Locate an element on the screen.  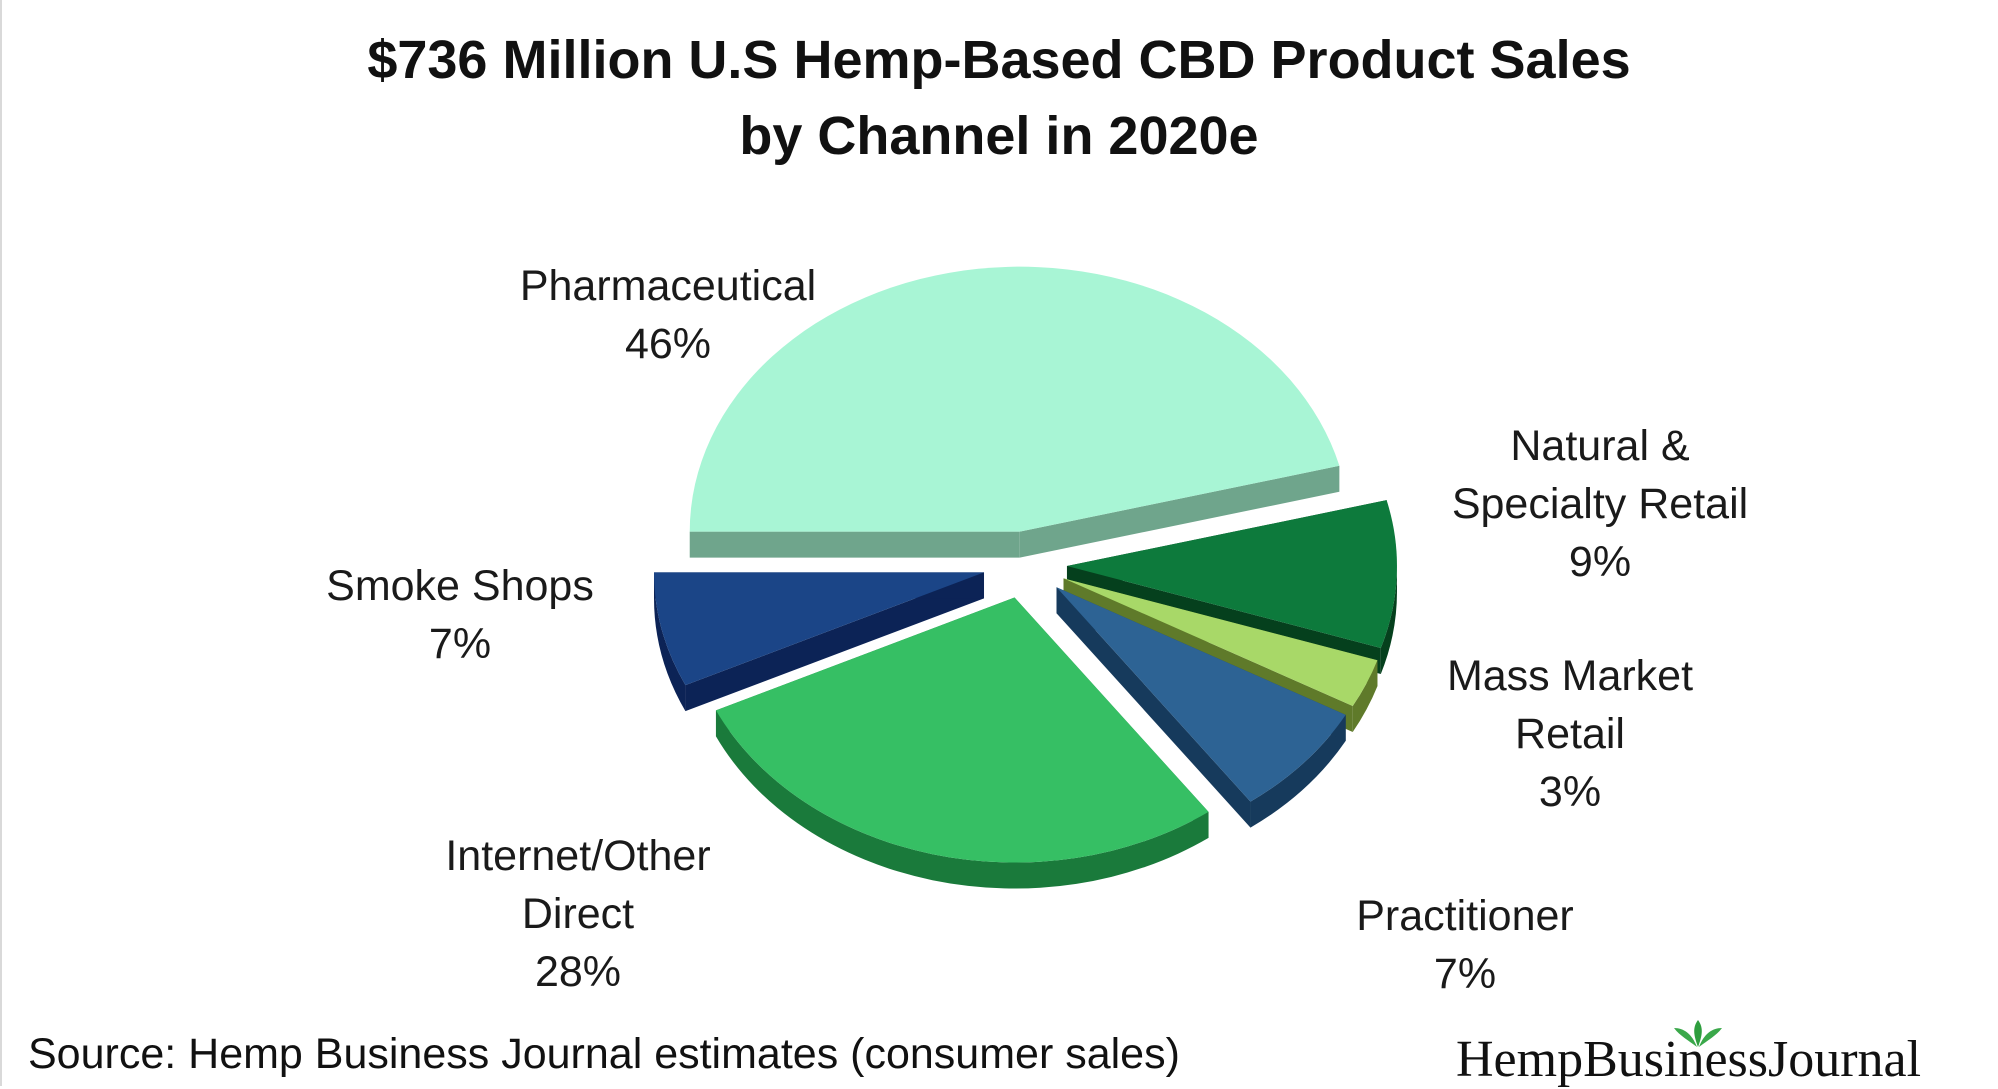
slice-label-pharmaceutical: Pharmaceutical 46% is located at coordinates (668, 315).